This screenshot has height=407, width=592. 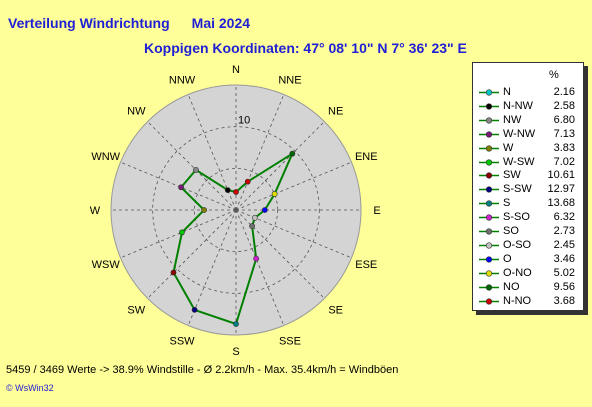 What do you see at coordinates (194, 309) in the screenshot?
I see `data-point-ssw` at bounding box center [194, 309].